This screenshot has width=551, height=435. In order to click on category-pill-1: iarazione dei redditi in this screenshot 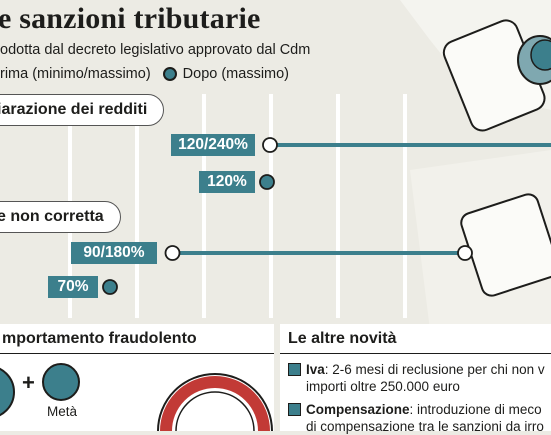, I will do `click(82, 110)`.